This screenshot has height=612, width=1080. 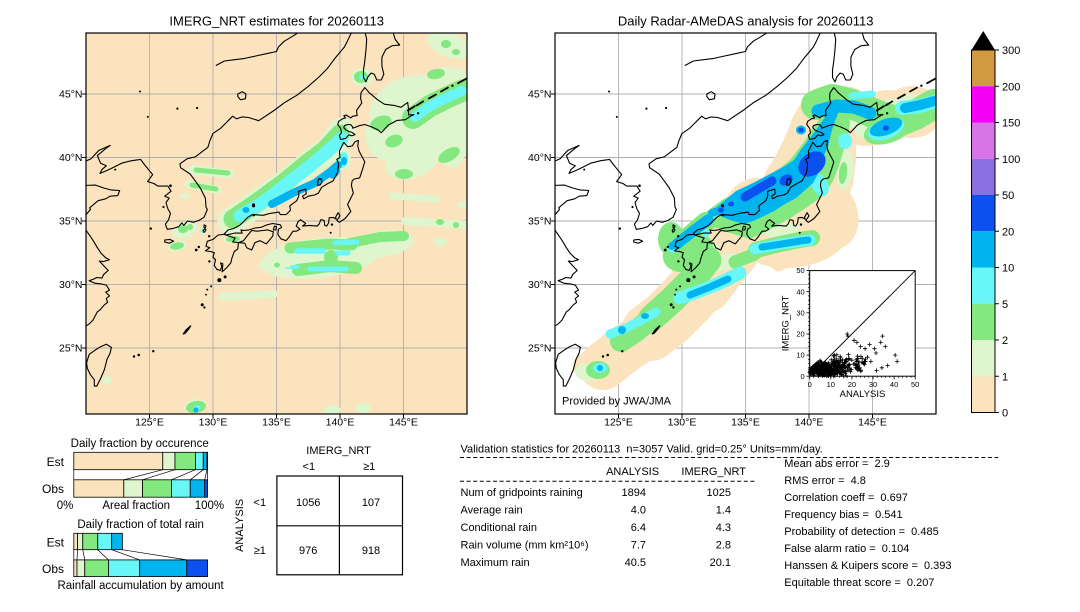 I want to click on svg-text: Daily fraction of total rain, so click(x=140, y=525).